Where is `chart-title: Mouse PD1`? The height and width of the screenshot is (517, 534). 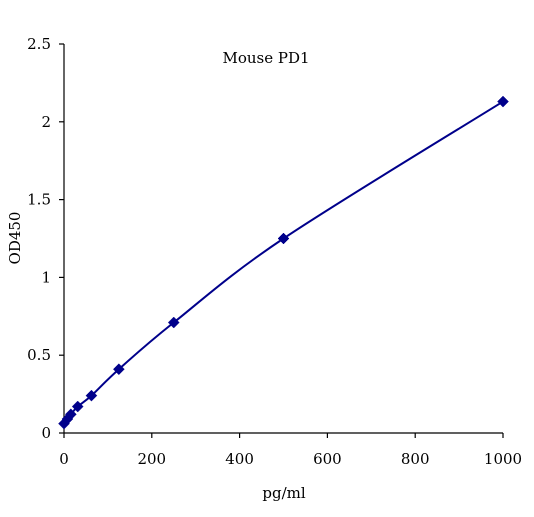
chart-title: Mouse PD1 is located at coordinates (265, 58).